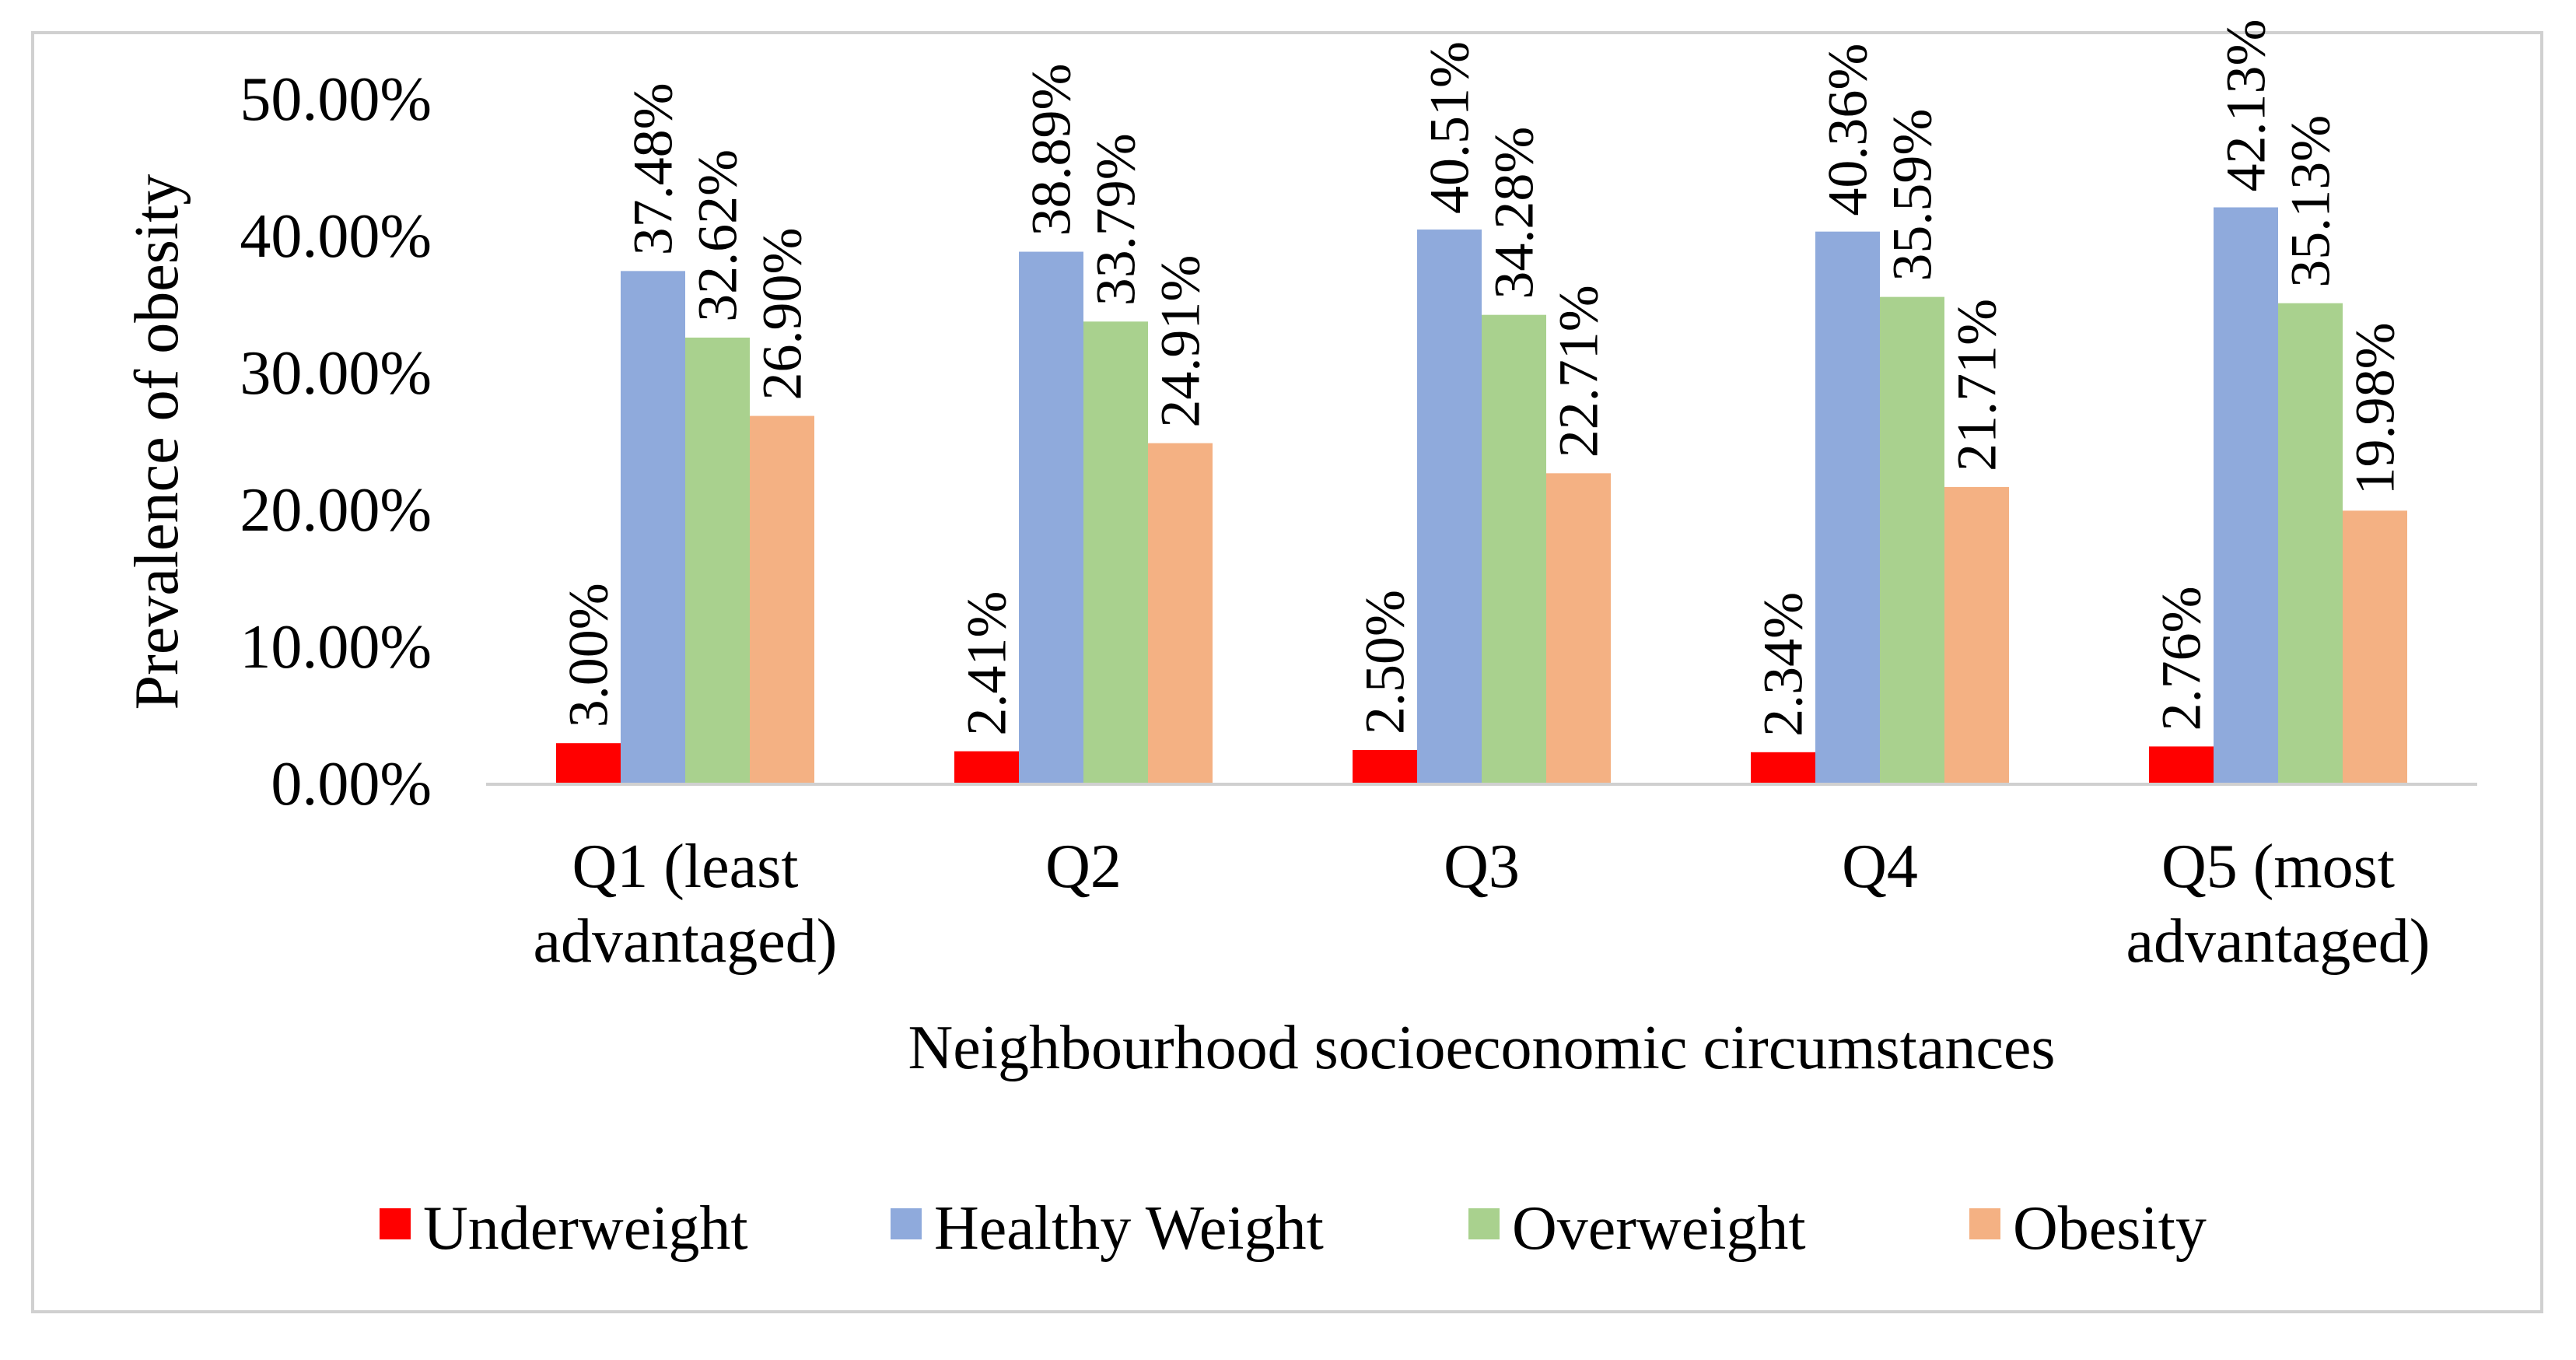  I want to click on data-label: 40.51%, so click(1450, 128).